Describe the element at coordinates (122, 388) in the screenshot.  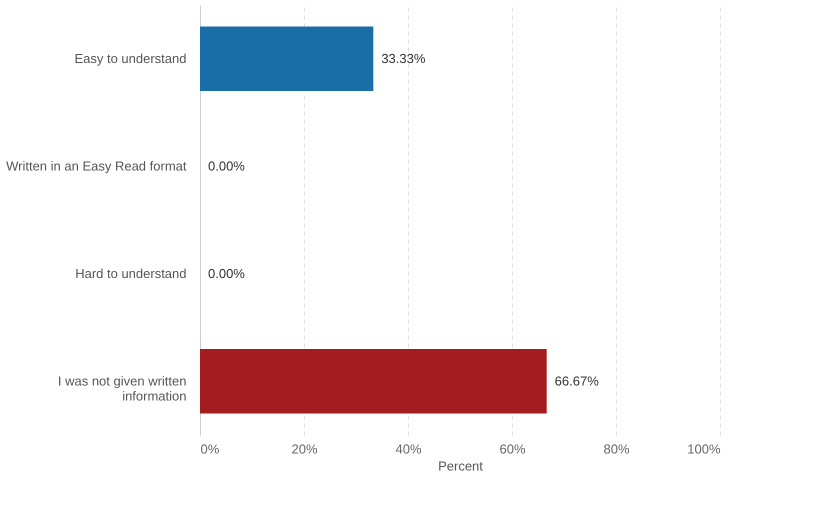
I see `y-tick-label: I was not given written information` at that location.